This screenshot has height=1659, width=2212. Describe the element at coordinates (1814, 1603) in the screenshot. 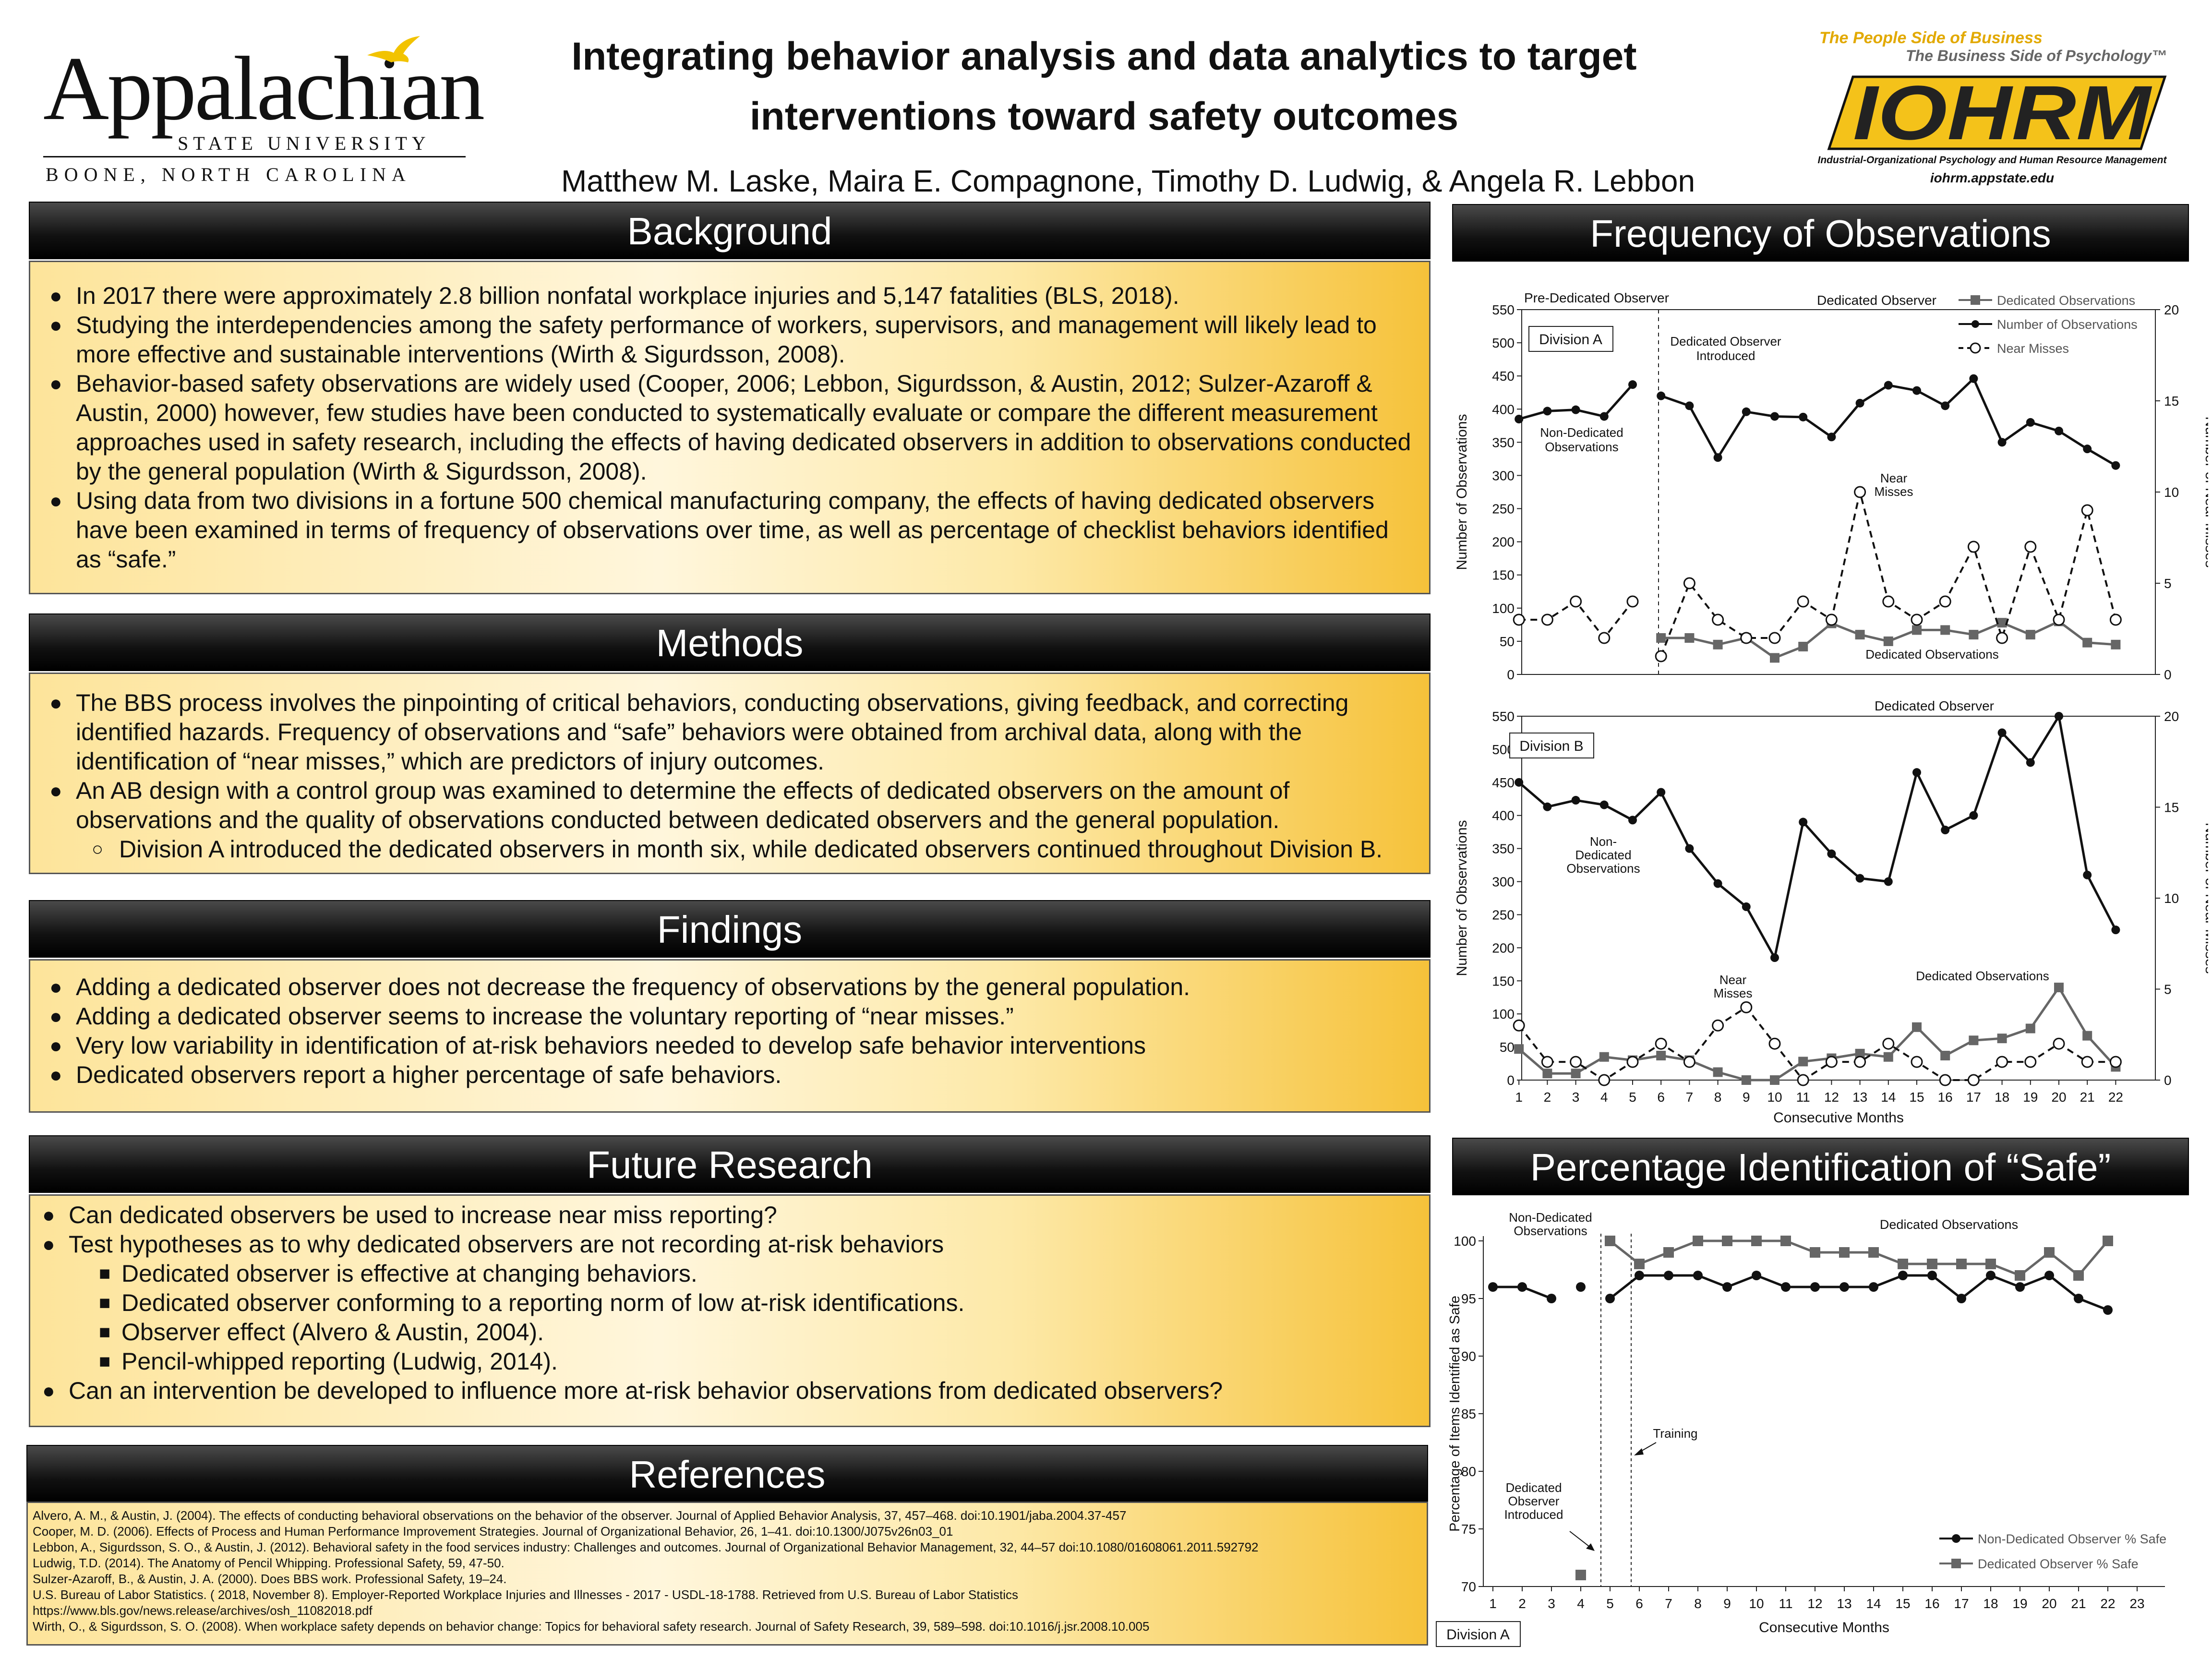

I see `x-tick-label: 12` at that location.